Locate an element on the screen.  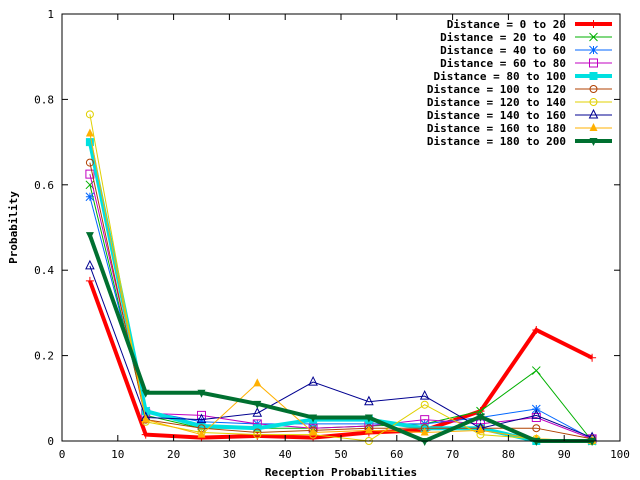
legend-label: Distance = 40 to 60 is located at coordinates (503, 50).